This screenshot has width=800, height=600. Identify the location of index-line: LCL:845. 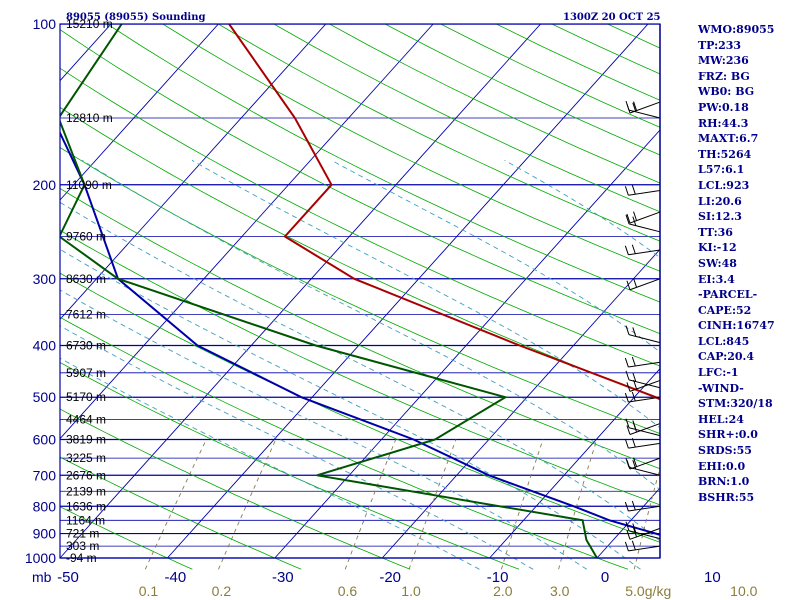
(724, 341).